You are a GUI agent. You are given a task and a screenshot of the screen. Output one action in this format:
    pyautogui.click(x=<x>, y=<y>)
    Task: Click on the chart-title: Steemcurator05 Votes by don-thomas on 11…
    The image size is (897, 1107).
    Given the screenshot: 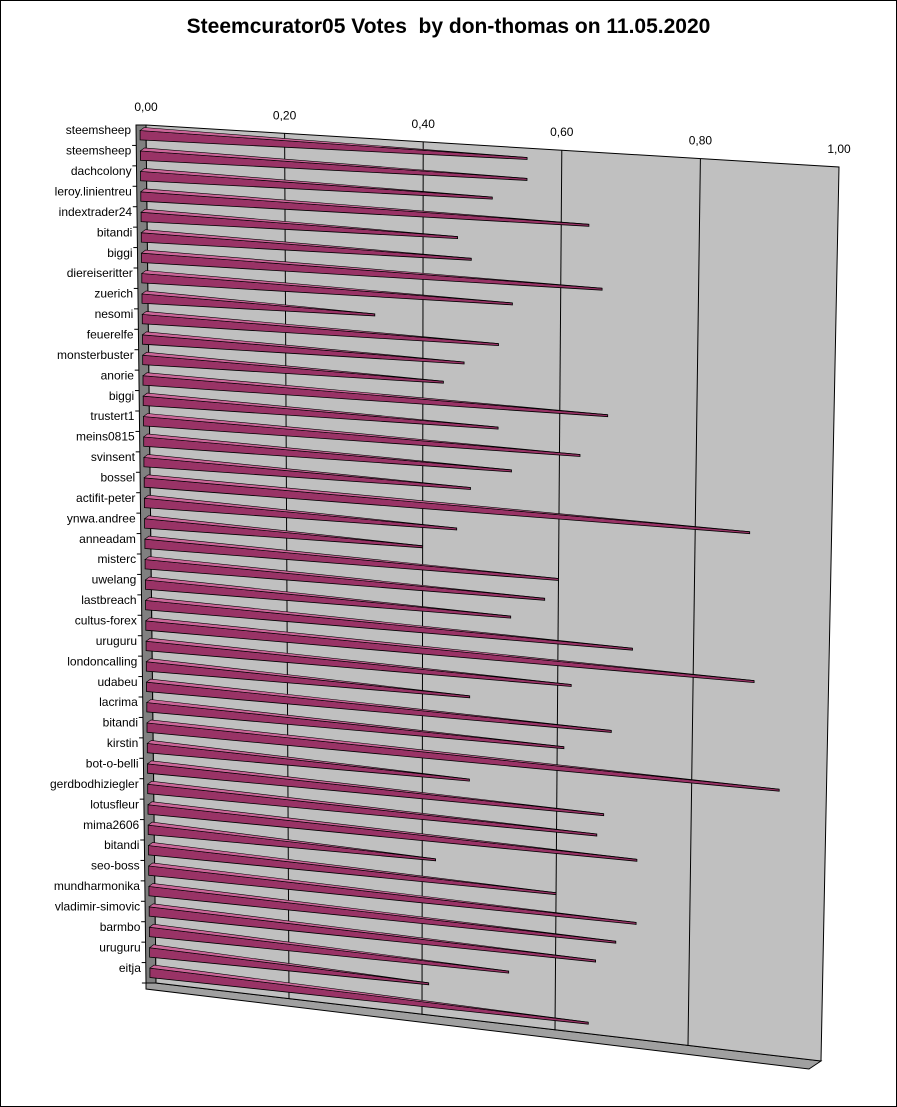 What is the action you would take?
    pyautogui.click(x=448, y=26)
    